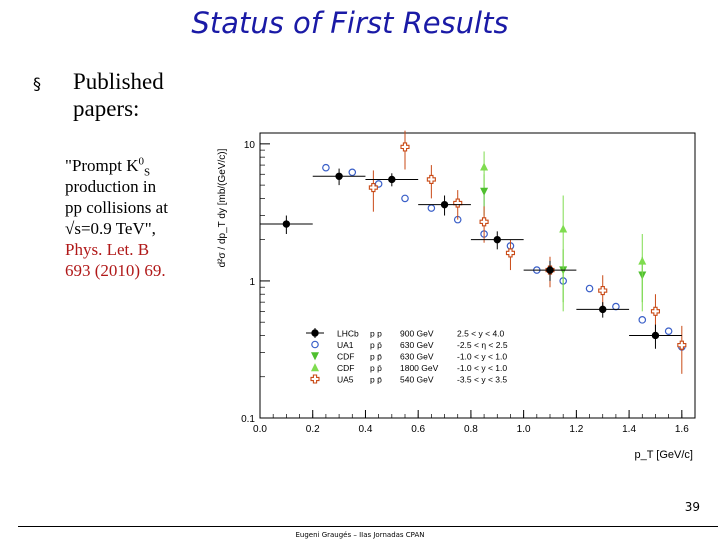  Describe the element at coordinates (111, 186) in the screenshot. I see `ref-line2: production in` at that location.